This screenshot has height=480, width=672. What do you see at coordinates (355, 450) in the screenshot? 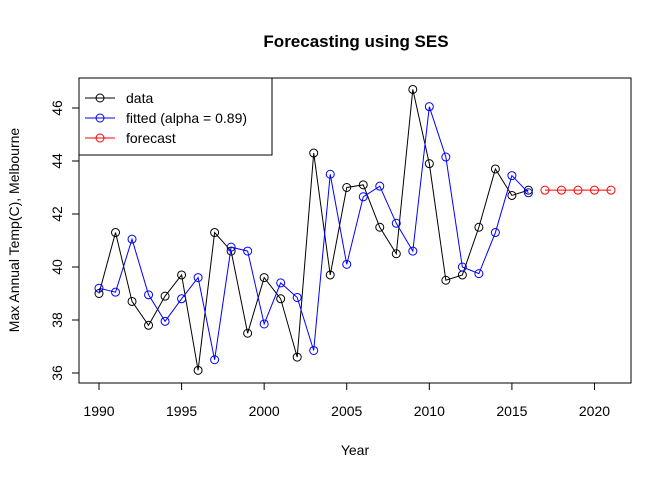
I see `x-axis-label: Year` at bounding box center [355, 450].